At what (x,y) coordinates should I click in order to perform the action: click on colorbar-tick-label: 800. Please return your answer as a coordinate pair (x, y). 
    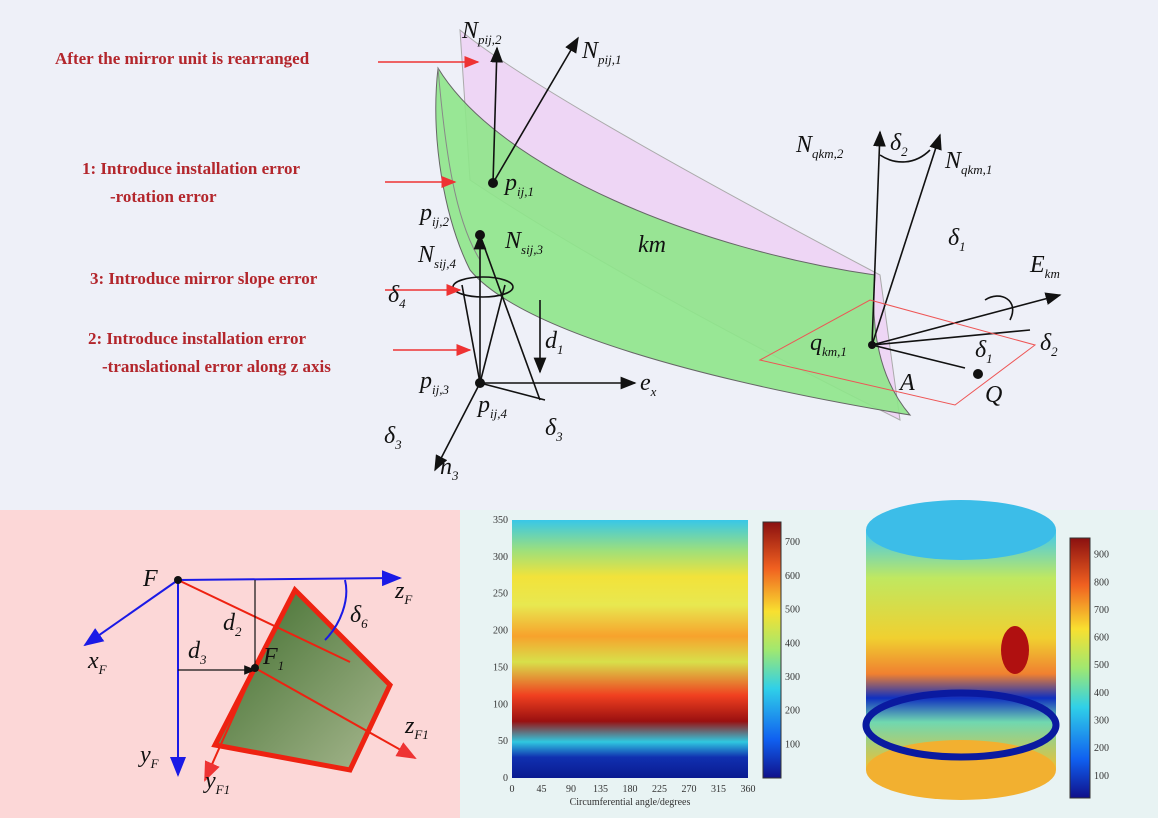
    Looking at the image, I should click on (1101, 582).